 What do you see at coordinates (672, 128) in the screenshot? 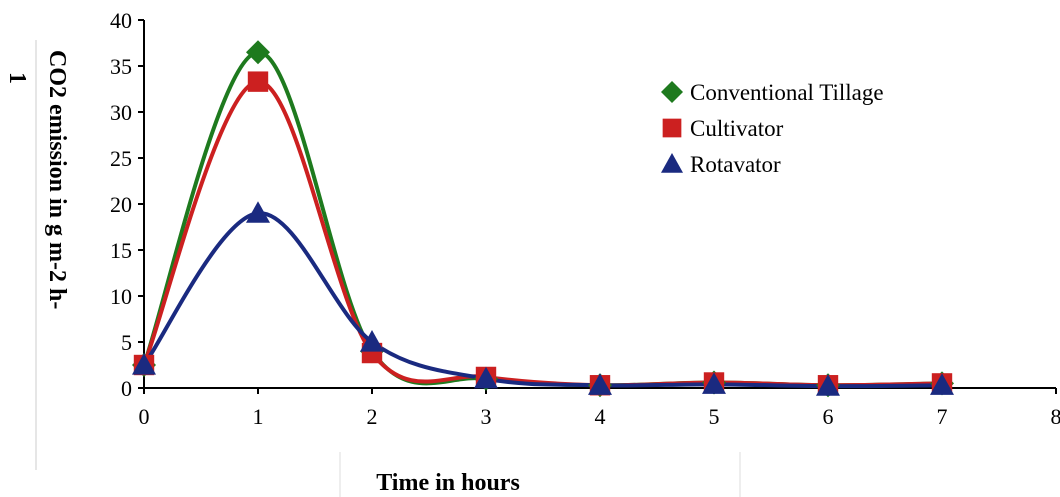
I see `legend-marker-square` at bounding box center [672, 128].